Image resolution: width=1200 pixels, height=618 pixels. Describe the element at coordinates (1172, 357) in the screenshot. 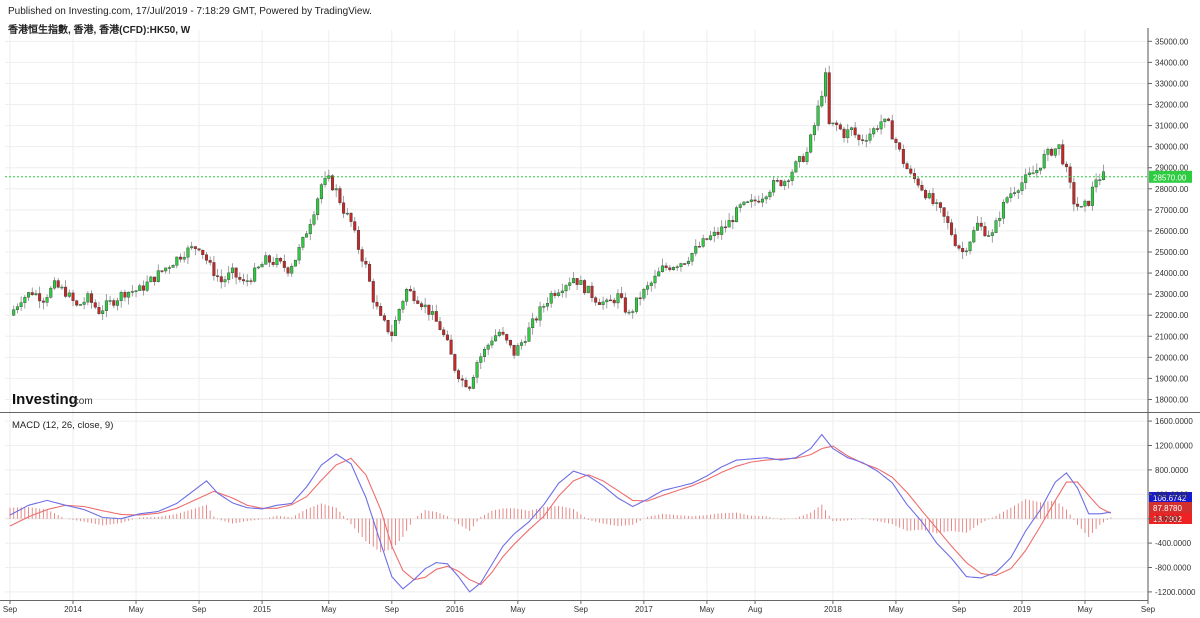

I see `y-tick-label: 20000.00` at that location.